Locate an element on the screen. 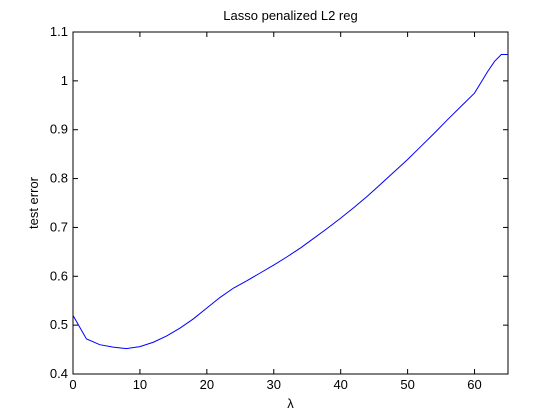 This screenshot has width=560, height=420. y-tick-label: 0.9 is located at coordinates (59, 129).